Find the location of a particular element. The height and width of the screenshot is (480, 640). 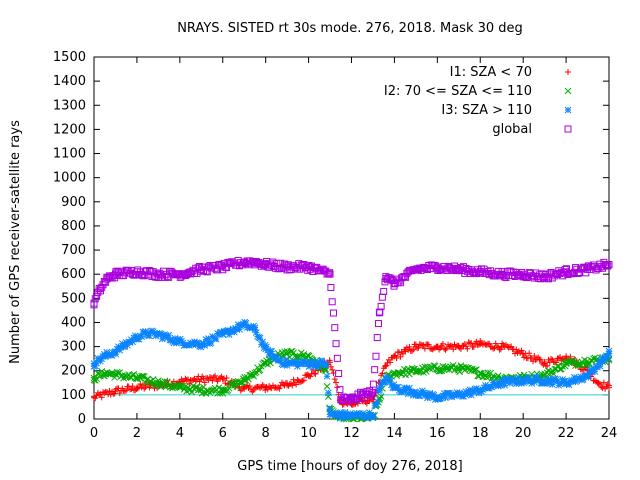

x-tick-label: 2 is located at coordinates (137, 433).